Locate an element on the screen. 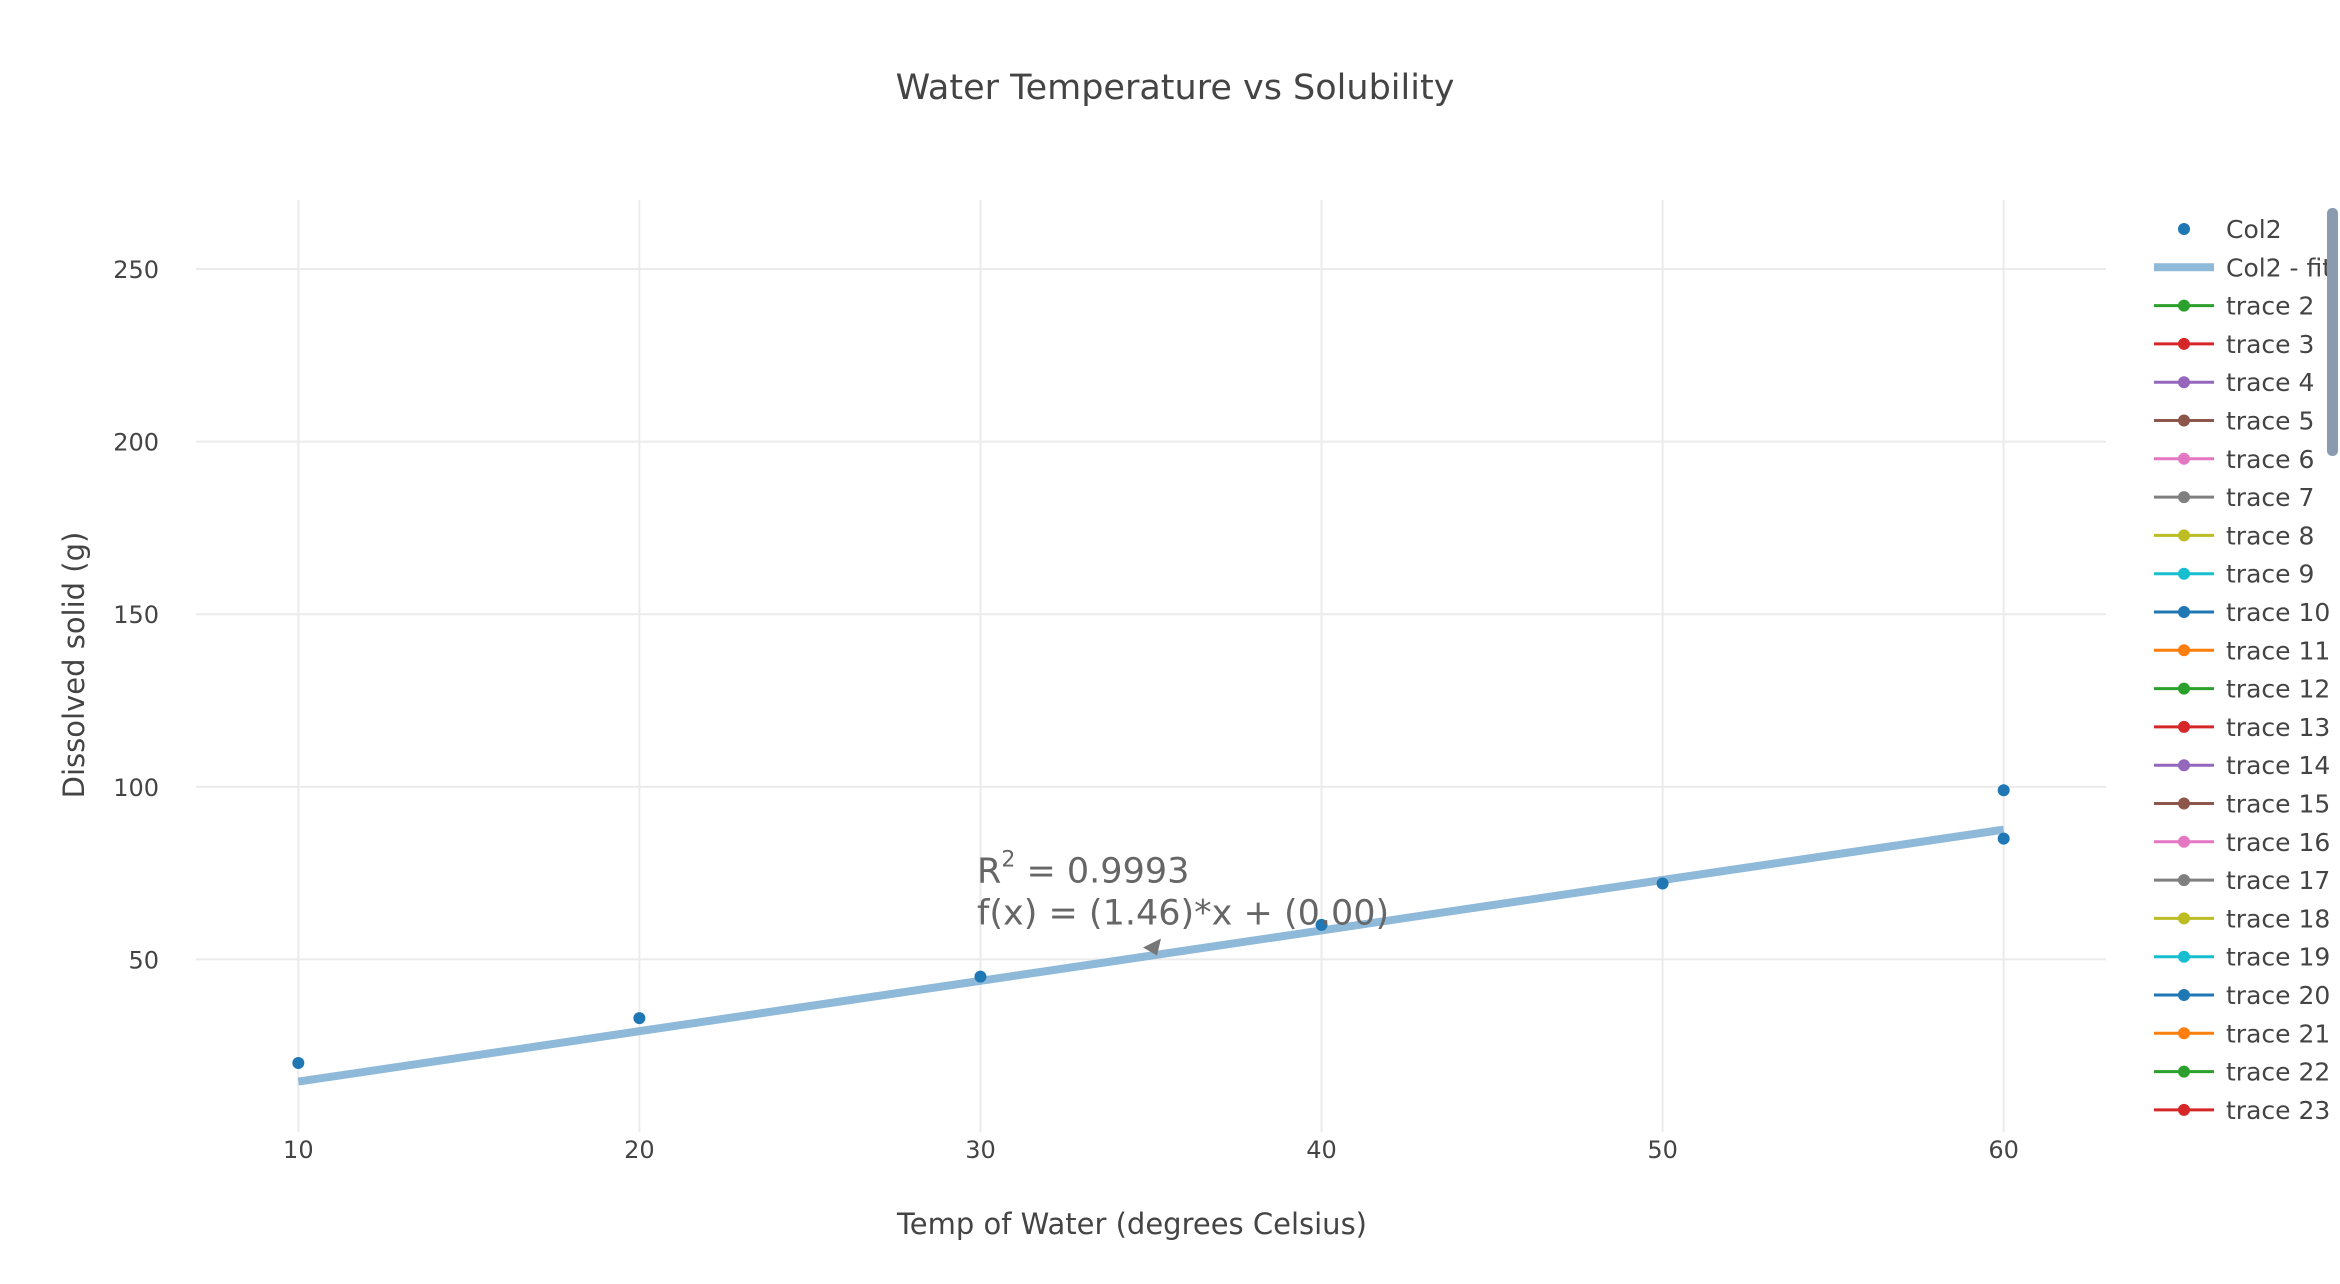 Image resolution: width=2340 pixels, height=1284 pixels. annotation-r2-sup: 2 is located at coordinates (1008, 860).